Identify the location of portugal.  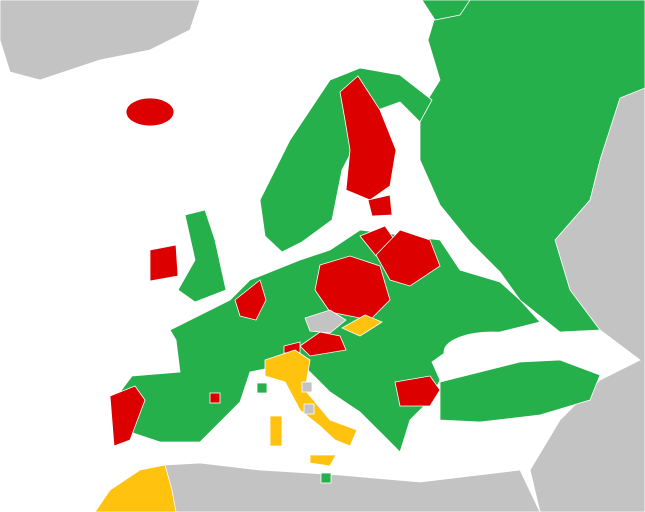
(127, 416).